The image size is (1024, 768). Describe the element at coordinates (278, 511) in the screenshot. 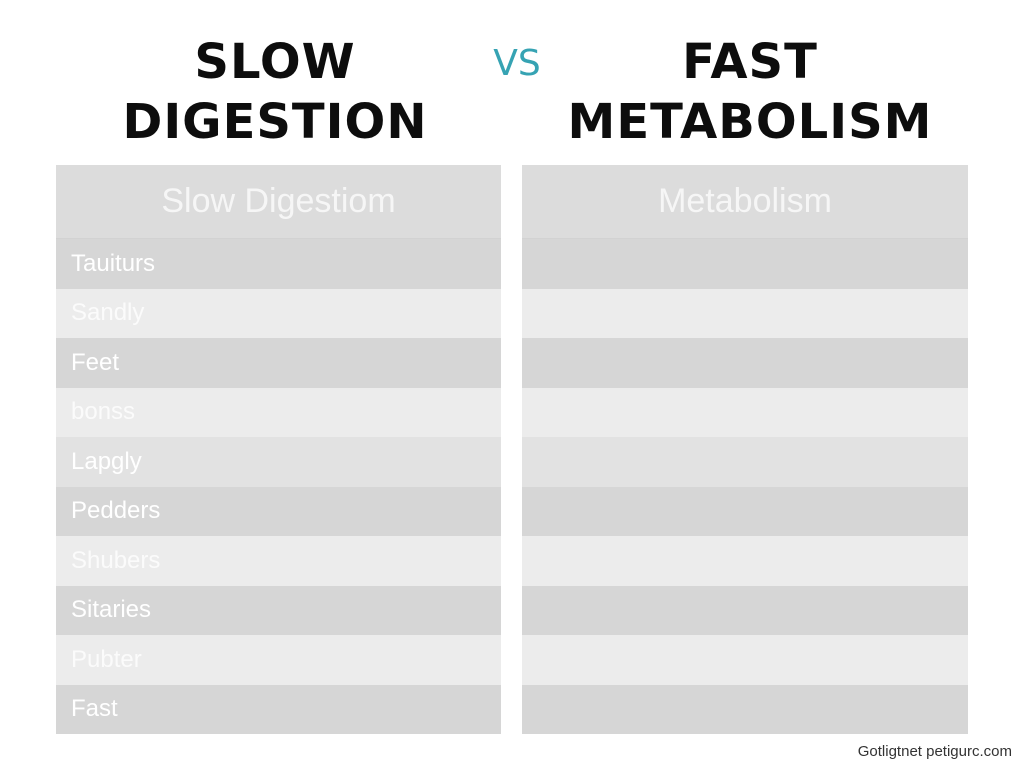

I see `table-row: Pedders` at that location.